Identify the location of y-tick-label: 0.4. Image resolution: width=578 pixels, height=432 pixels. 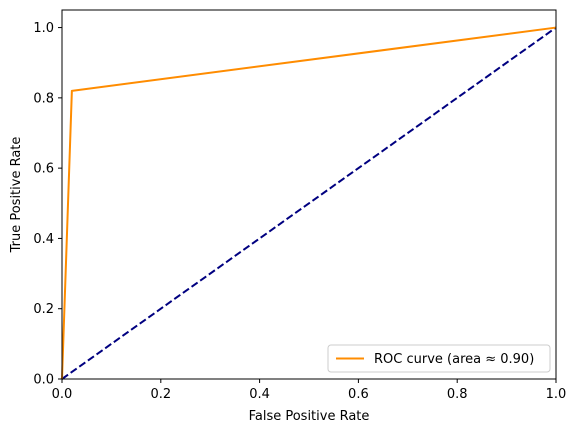
(43, 239).